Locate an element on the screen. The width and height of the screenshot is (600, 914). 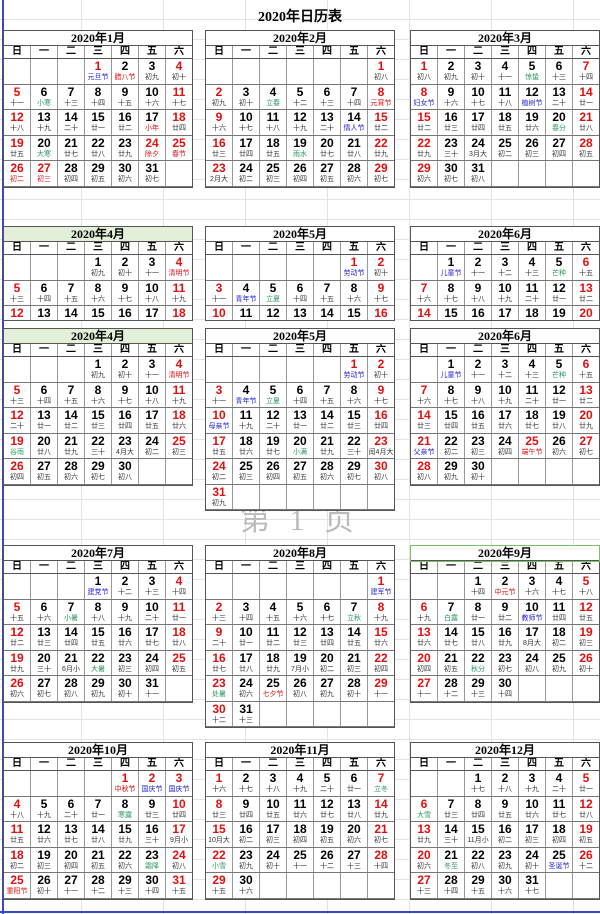
weekday-label: 日 is located at coordinates (424, 350).